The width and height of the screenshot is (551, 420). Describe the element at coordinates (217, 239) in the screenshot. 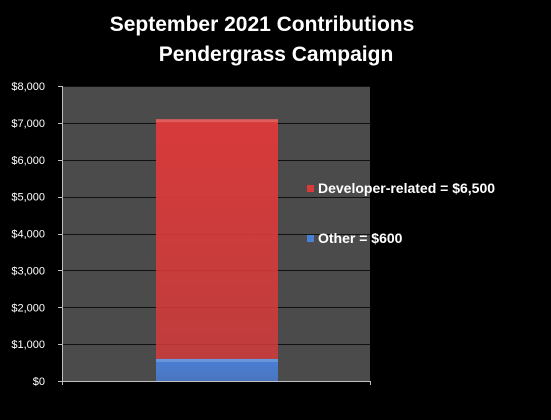

I see `bar-segment-developer-related` at that location.